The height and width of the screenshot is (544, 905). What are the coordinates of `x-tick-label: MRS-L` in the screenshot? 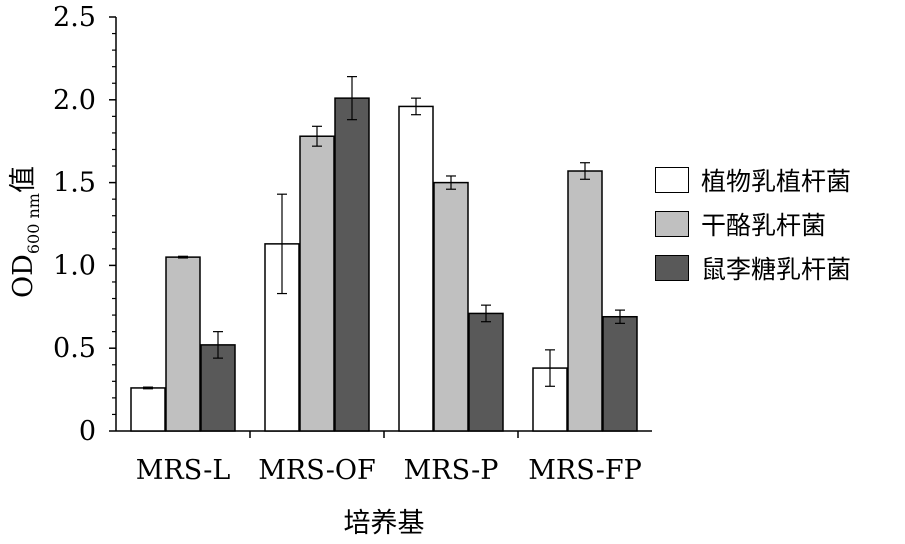 It's located at (183, 470).